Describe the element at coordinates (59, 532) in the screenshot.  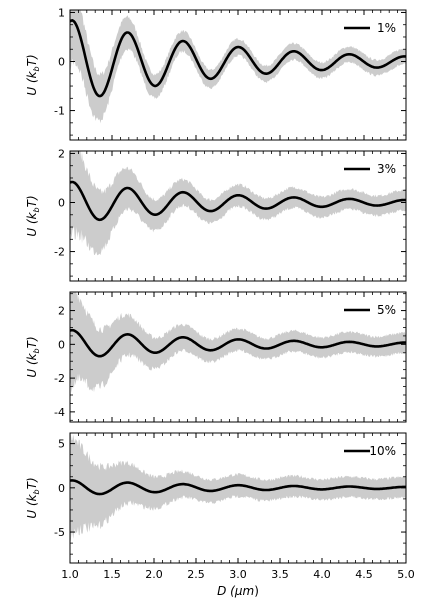
I see `y-tick-label: -5` at that location.